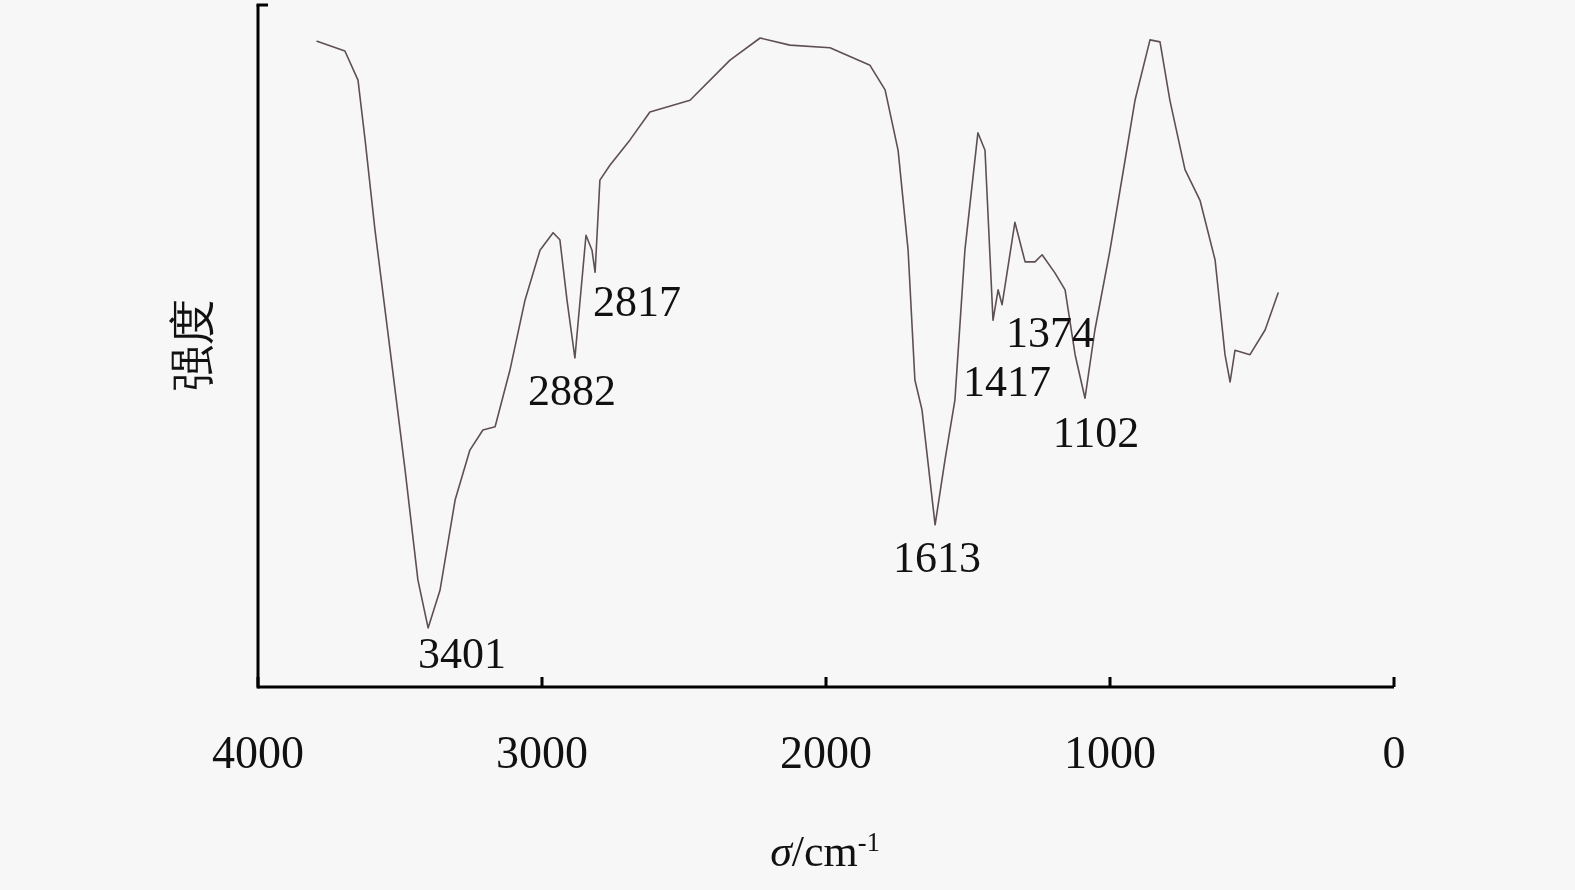 This screenshot has height=890, width=1575. I want to click on annotation: 2817, so click(637, 302).